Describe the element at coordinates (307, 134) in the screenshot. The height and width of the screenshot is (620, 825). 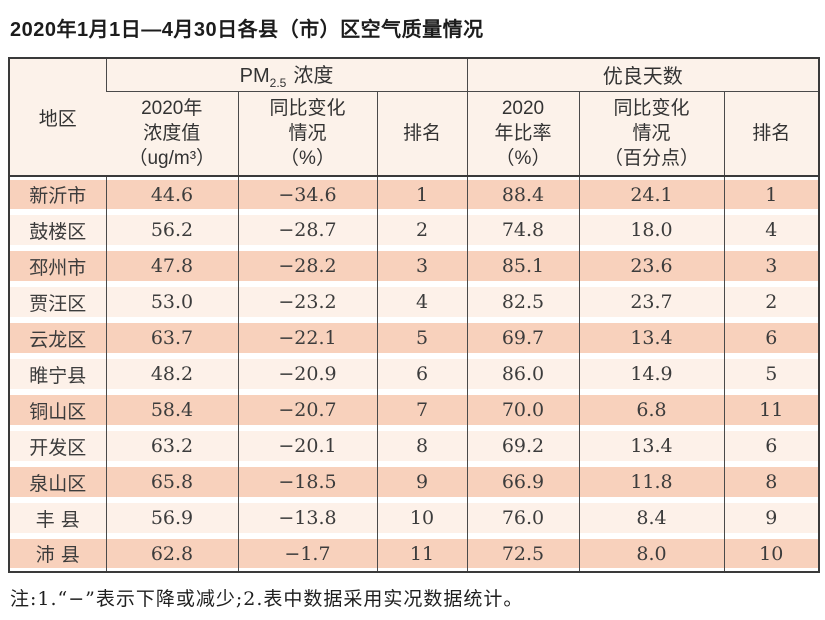
I see `col-header-pm-change: 同比变化 情况 （%）` at that location.